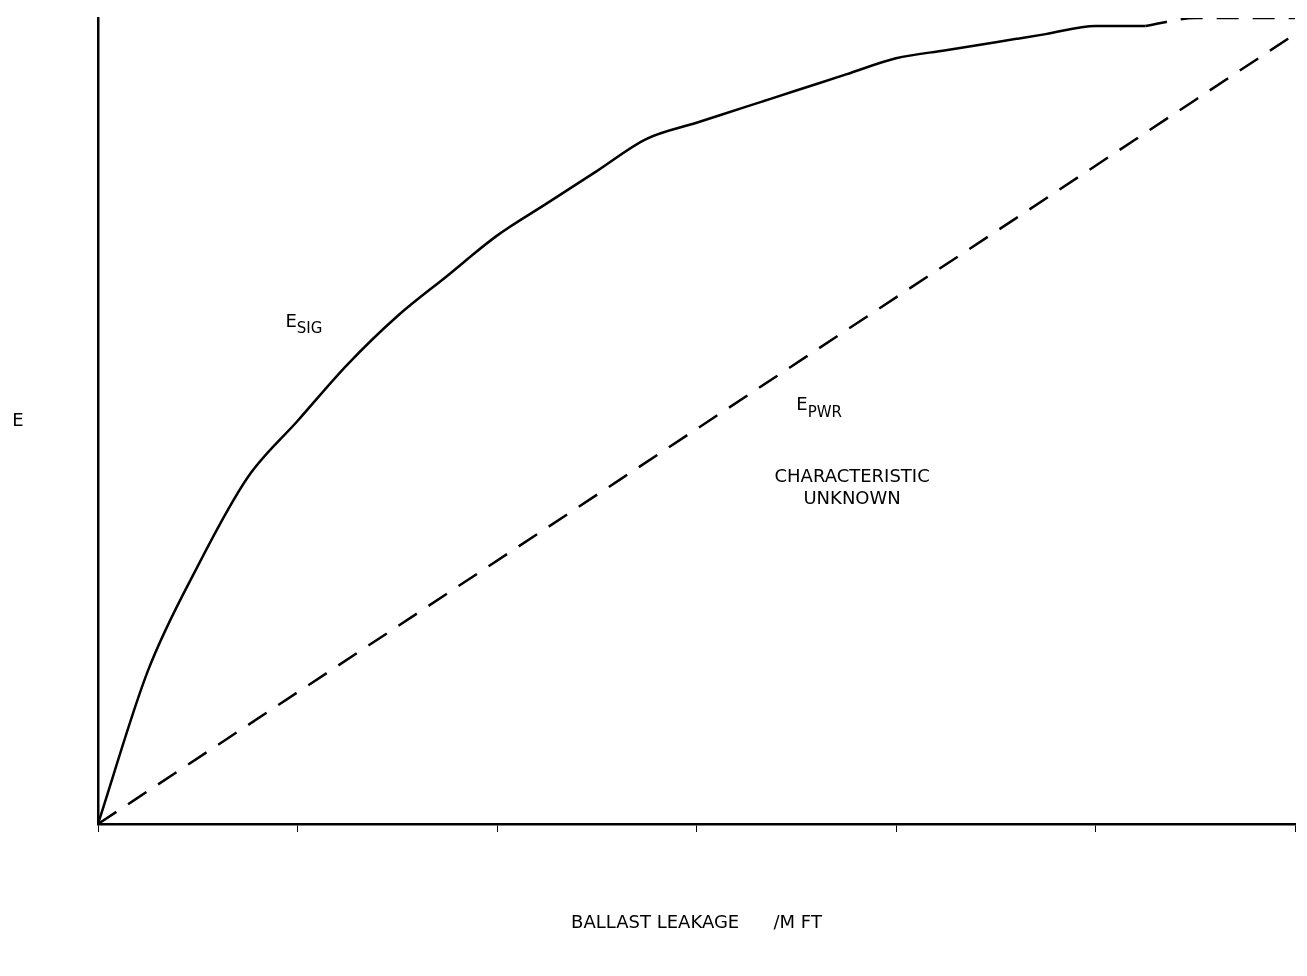 The height and width of the screenshot is (976, 1307). I want to click on x-axis-title: BALLAST LEAKAGE /M FT, so click(697, 921).